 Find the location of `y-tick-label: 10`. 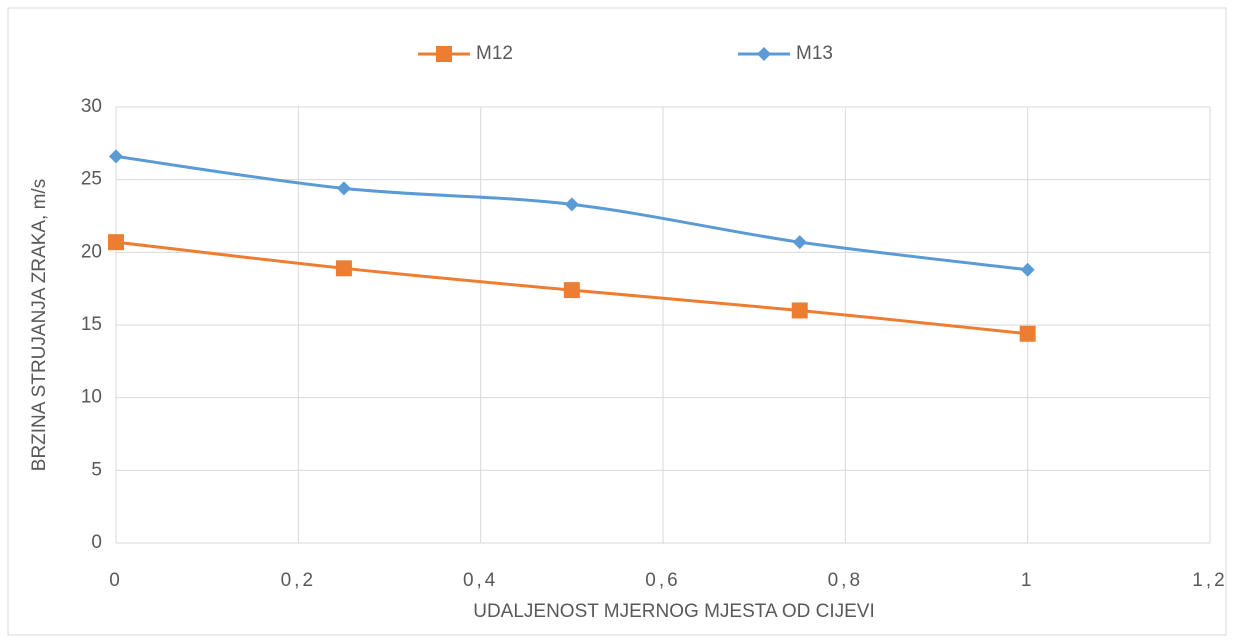

y-tick-label: 10 is located at coordinates (91, 397).